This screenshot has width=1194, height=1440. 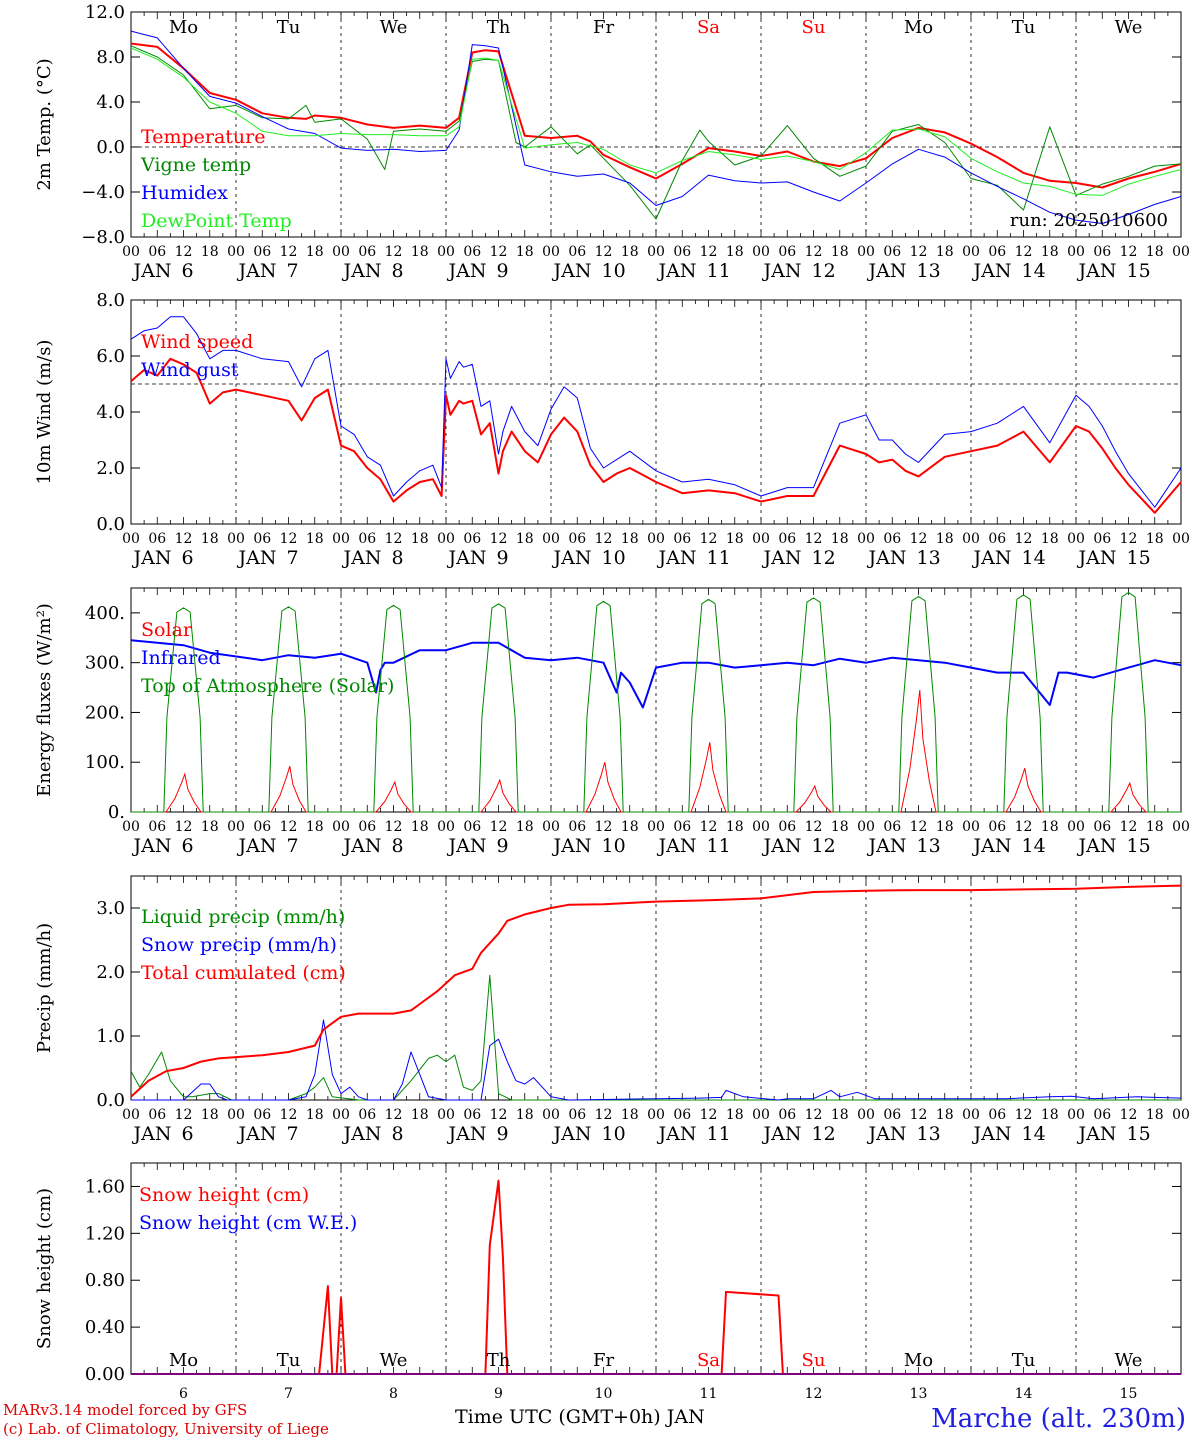 I want to click on legend-entry: Total cumulated (cm), so click(x=243, y=973).